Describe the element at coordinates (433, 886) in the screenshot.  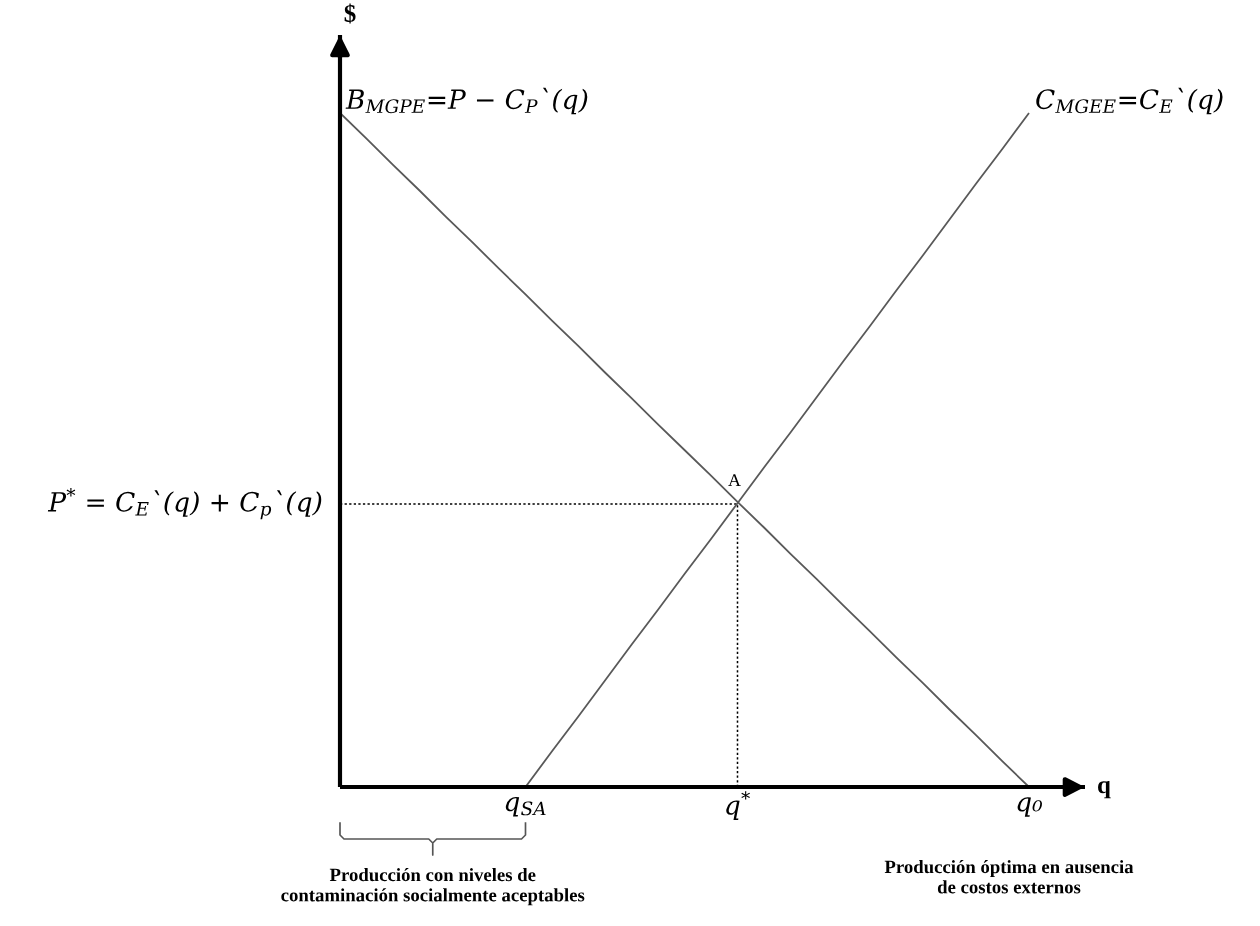
I see `text: Producción con niveles de contaminación socialmente aceptables` at that location.